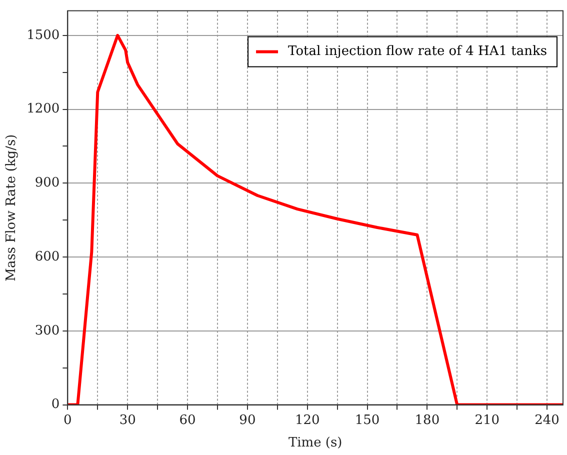  I want to click on y-tick-label: 1200, so click(43, 109).